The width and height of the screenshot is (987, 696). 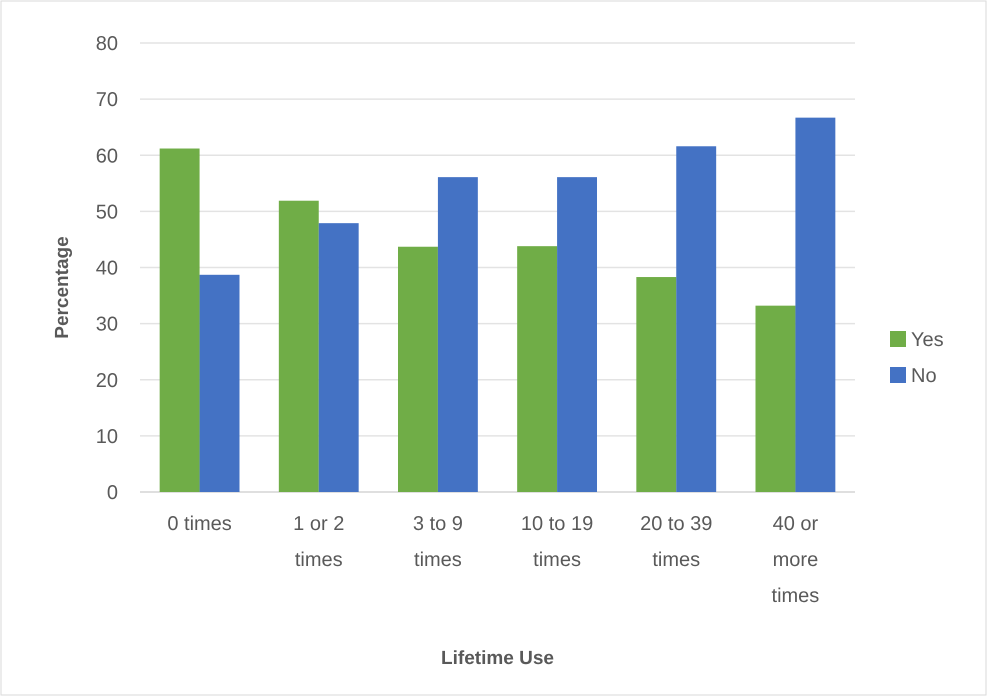 I want to click on x-tick-label: 0 times, so click(x=199, y=524).